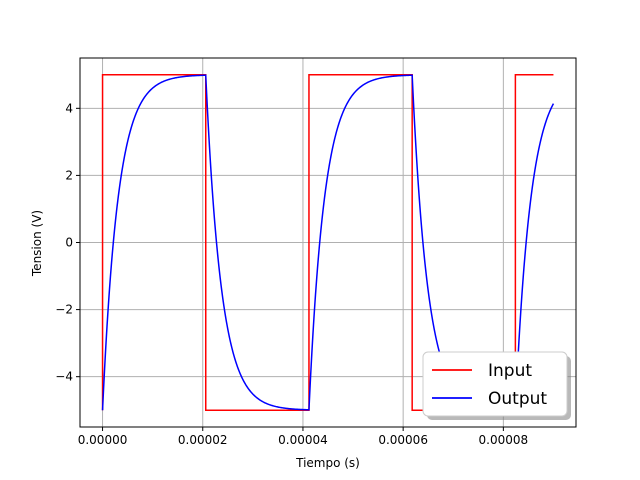 Image resolution: width=640 pixels, height=480 pixels. I want to click on y-tick-label: −2, so click(64, 310).